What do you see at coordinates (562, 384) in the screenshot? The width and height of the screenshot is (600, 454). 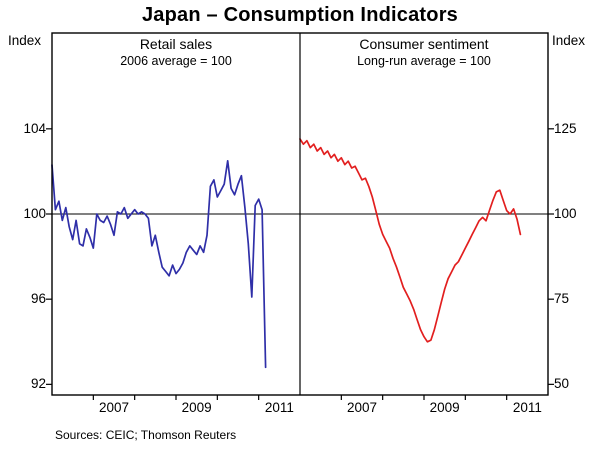 I see `y-axis-tick-label: 50` at bounding box center [562, 384].